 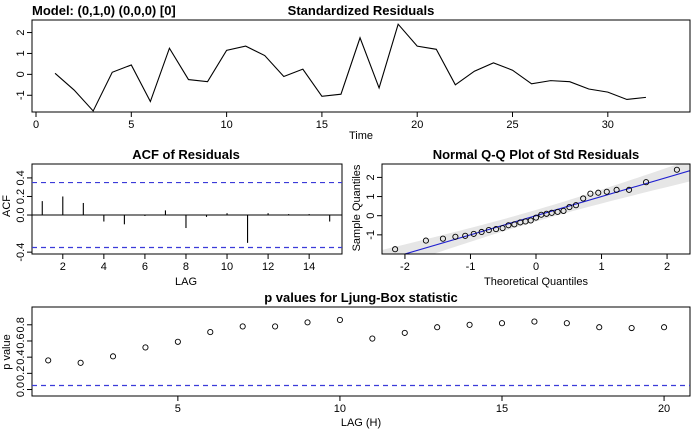 What do you see at coordinates (186, 154) in the screenshot?
I see `acf-title: ACF of Residuals` at bounding box center [186, 154].